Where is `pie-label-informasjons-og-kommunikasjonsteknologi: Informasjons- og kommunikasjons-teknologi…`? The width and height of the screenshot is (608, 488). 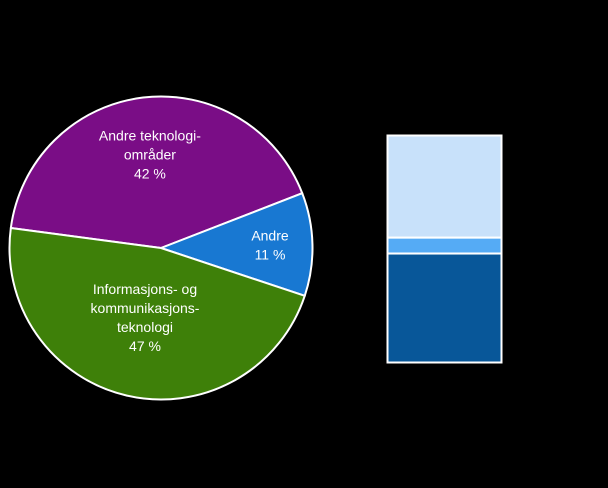 pie-label-informasjons-og-kommunikasjonsteknologi: Informasjons- og kommunikasjons-teknologi… is located at coordinates (145, 317).